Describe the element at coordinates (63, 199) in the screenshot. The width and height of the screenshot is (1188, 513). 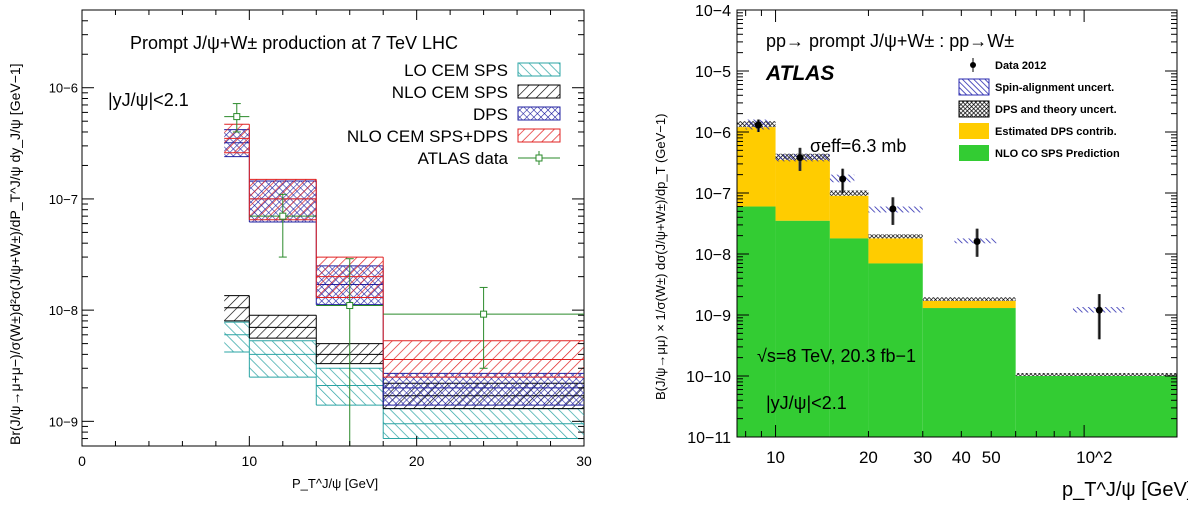
I see `left-ytick-label-2: 10−7` at that location.